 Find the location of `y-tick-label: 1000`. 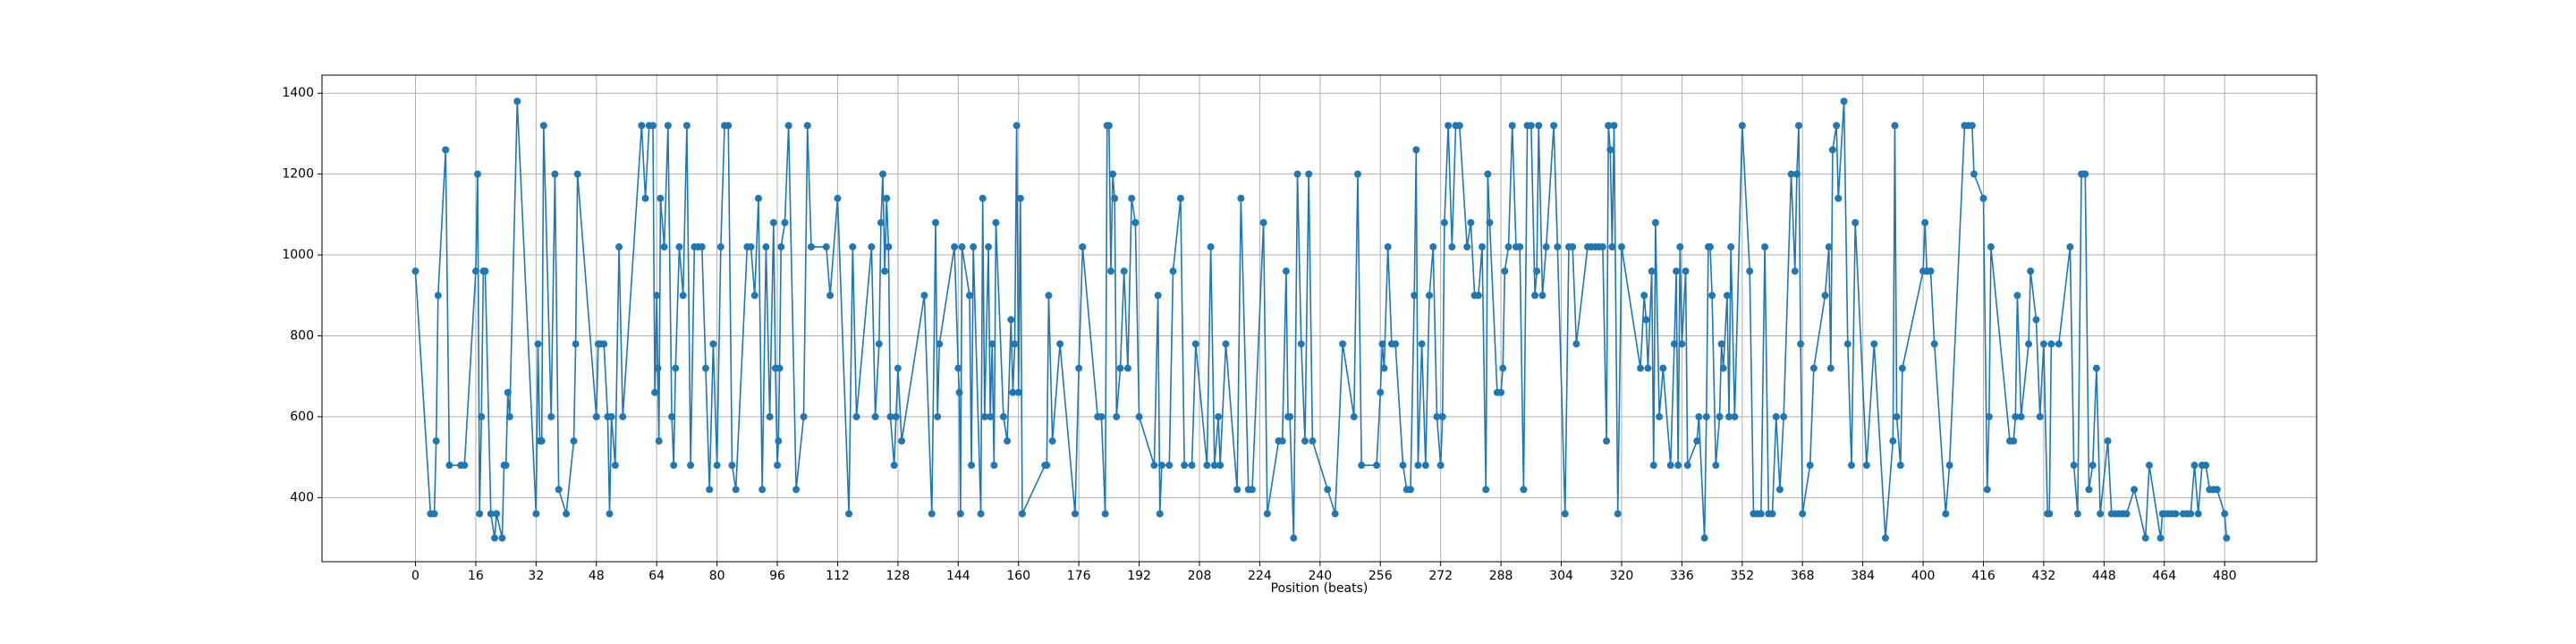

y-tick-label: 1000 is located at coordinates (298, 255).